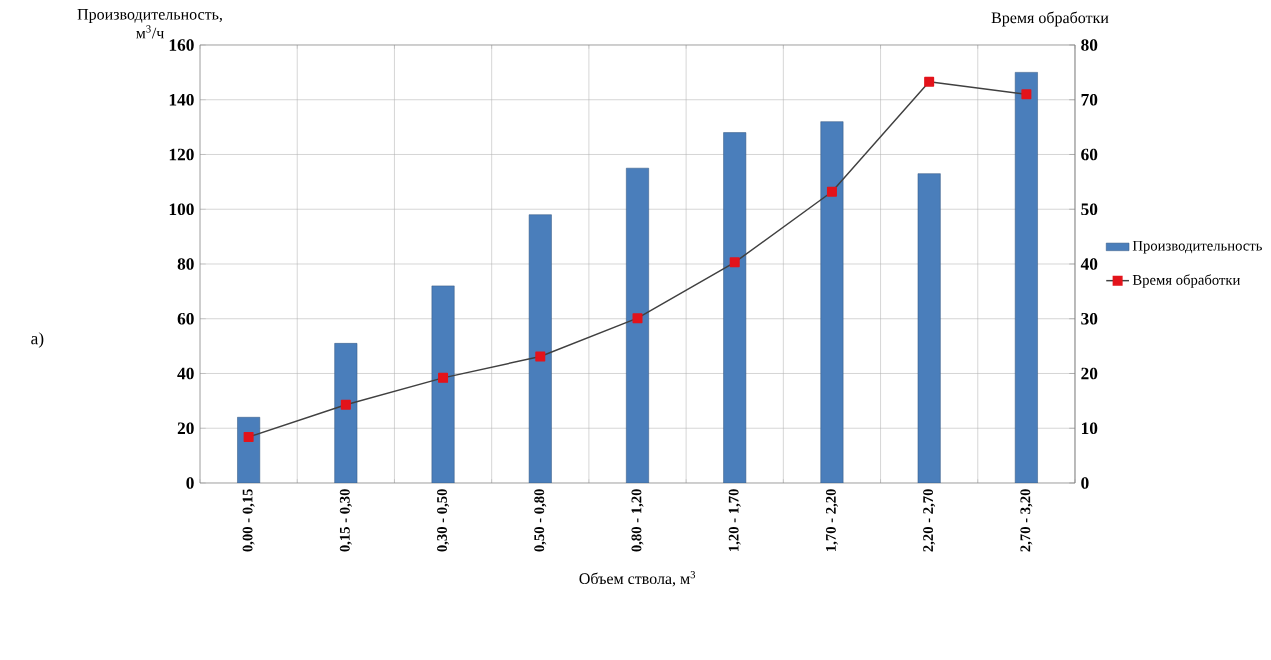 This screenshot has height=660, width=1271. I want to click on x-tick-label: 2,70 - 3,20, so click(1026, 520).